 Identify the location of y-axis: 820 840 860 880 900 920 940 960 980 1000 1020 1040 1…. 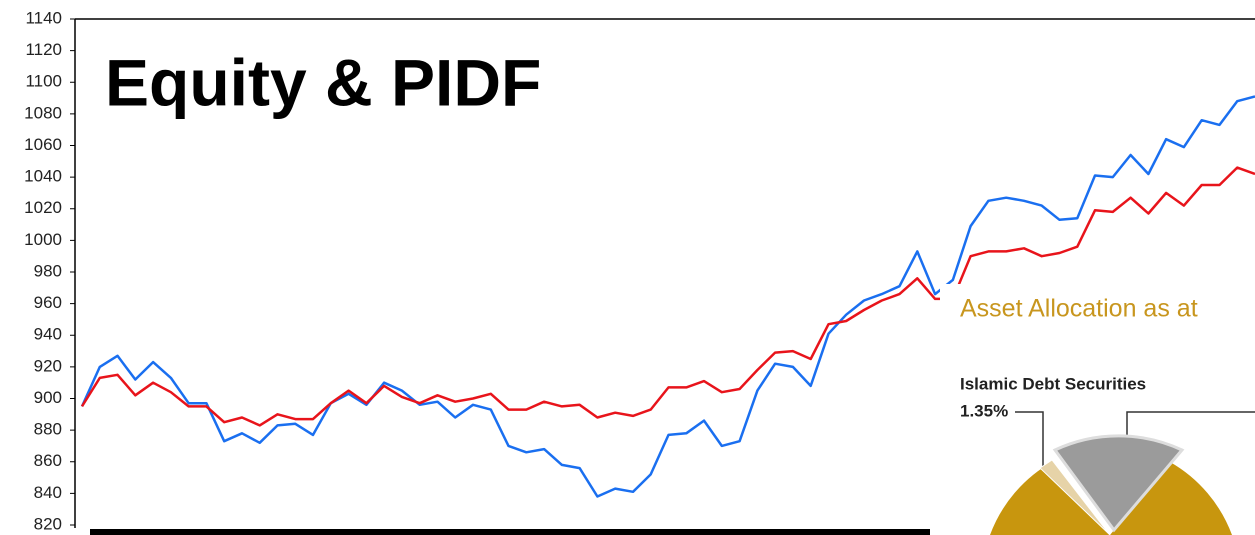
(49, 270).